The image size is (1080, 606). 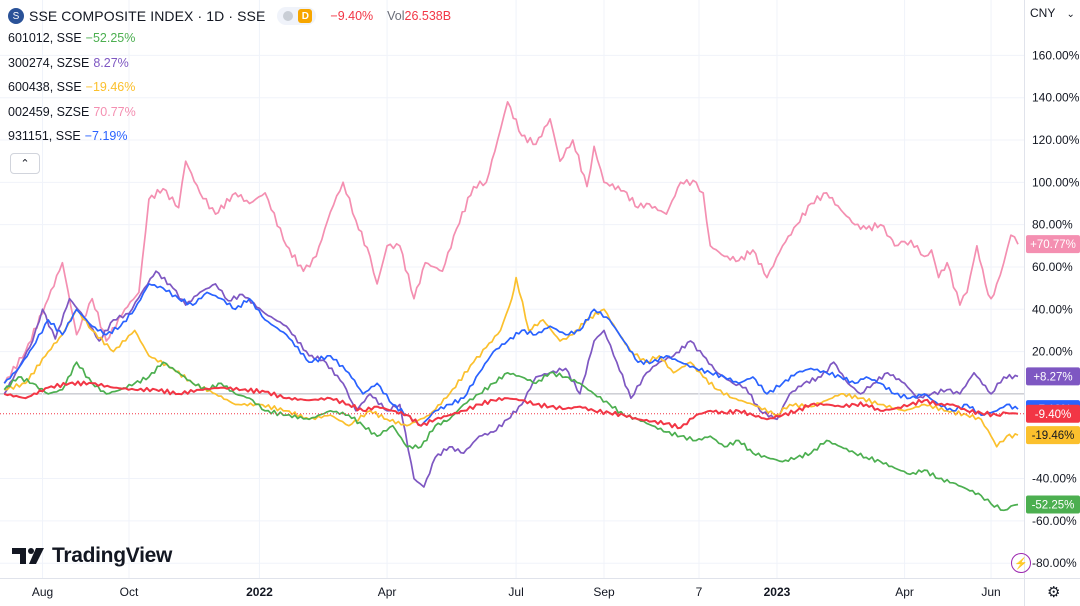 I want to click on x-tick-label: 2023, so click(x=777, y=592).